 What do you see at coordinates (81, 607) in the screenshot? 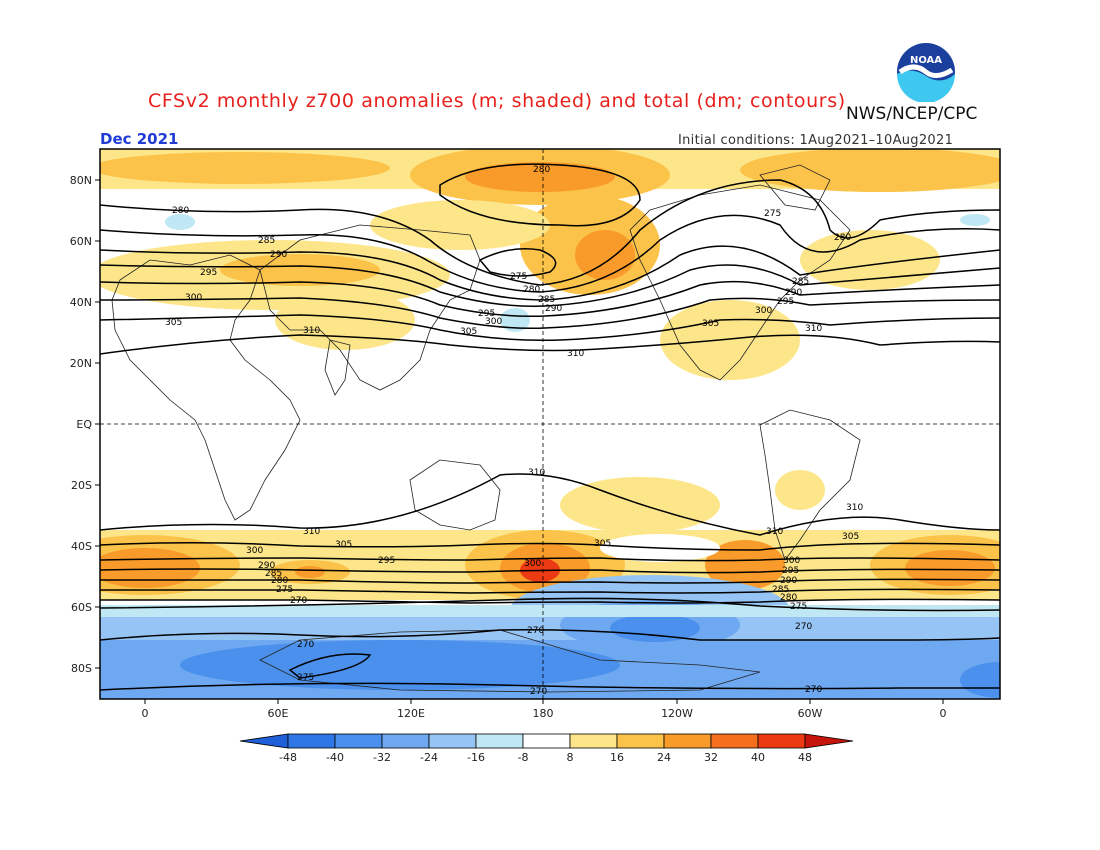
I see `latitude-label: 60S` at bounding box center [81, 607].